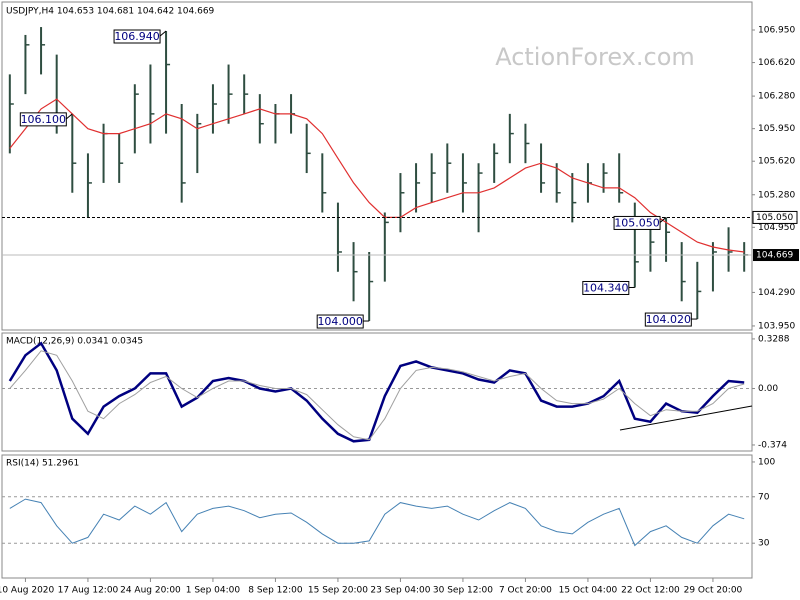 Image resolution: width=800 pixels, height=600 pixels. What do you see at coordinates (650, 591) in the screenshot?
I see `x-tick-label: 22 Oct 12:00` at bounding box center [650, 591].